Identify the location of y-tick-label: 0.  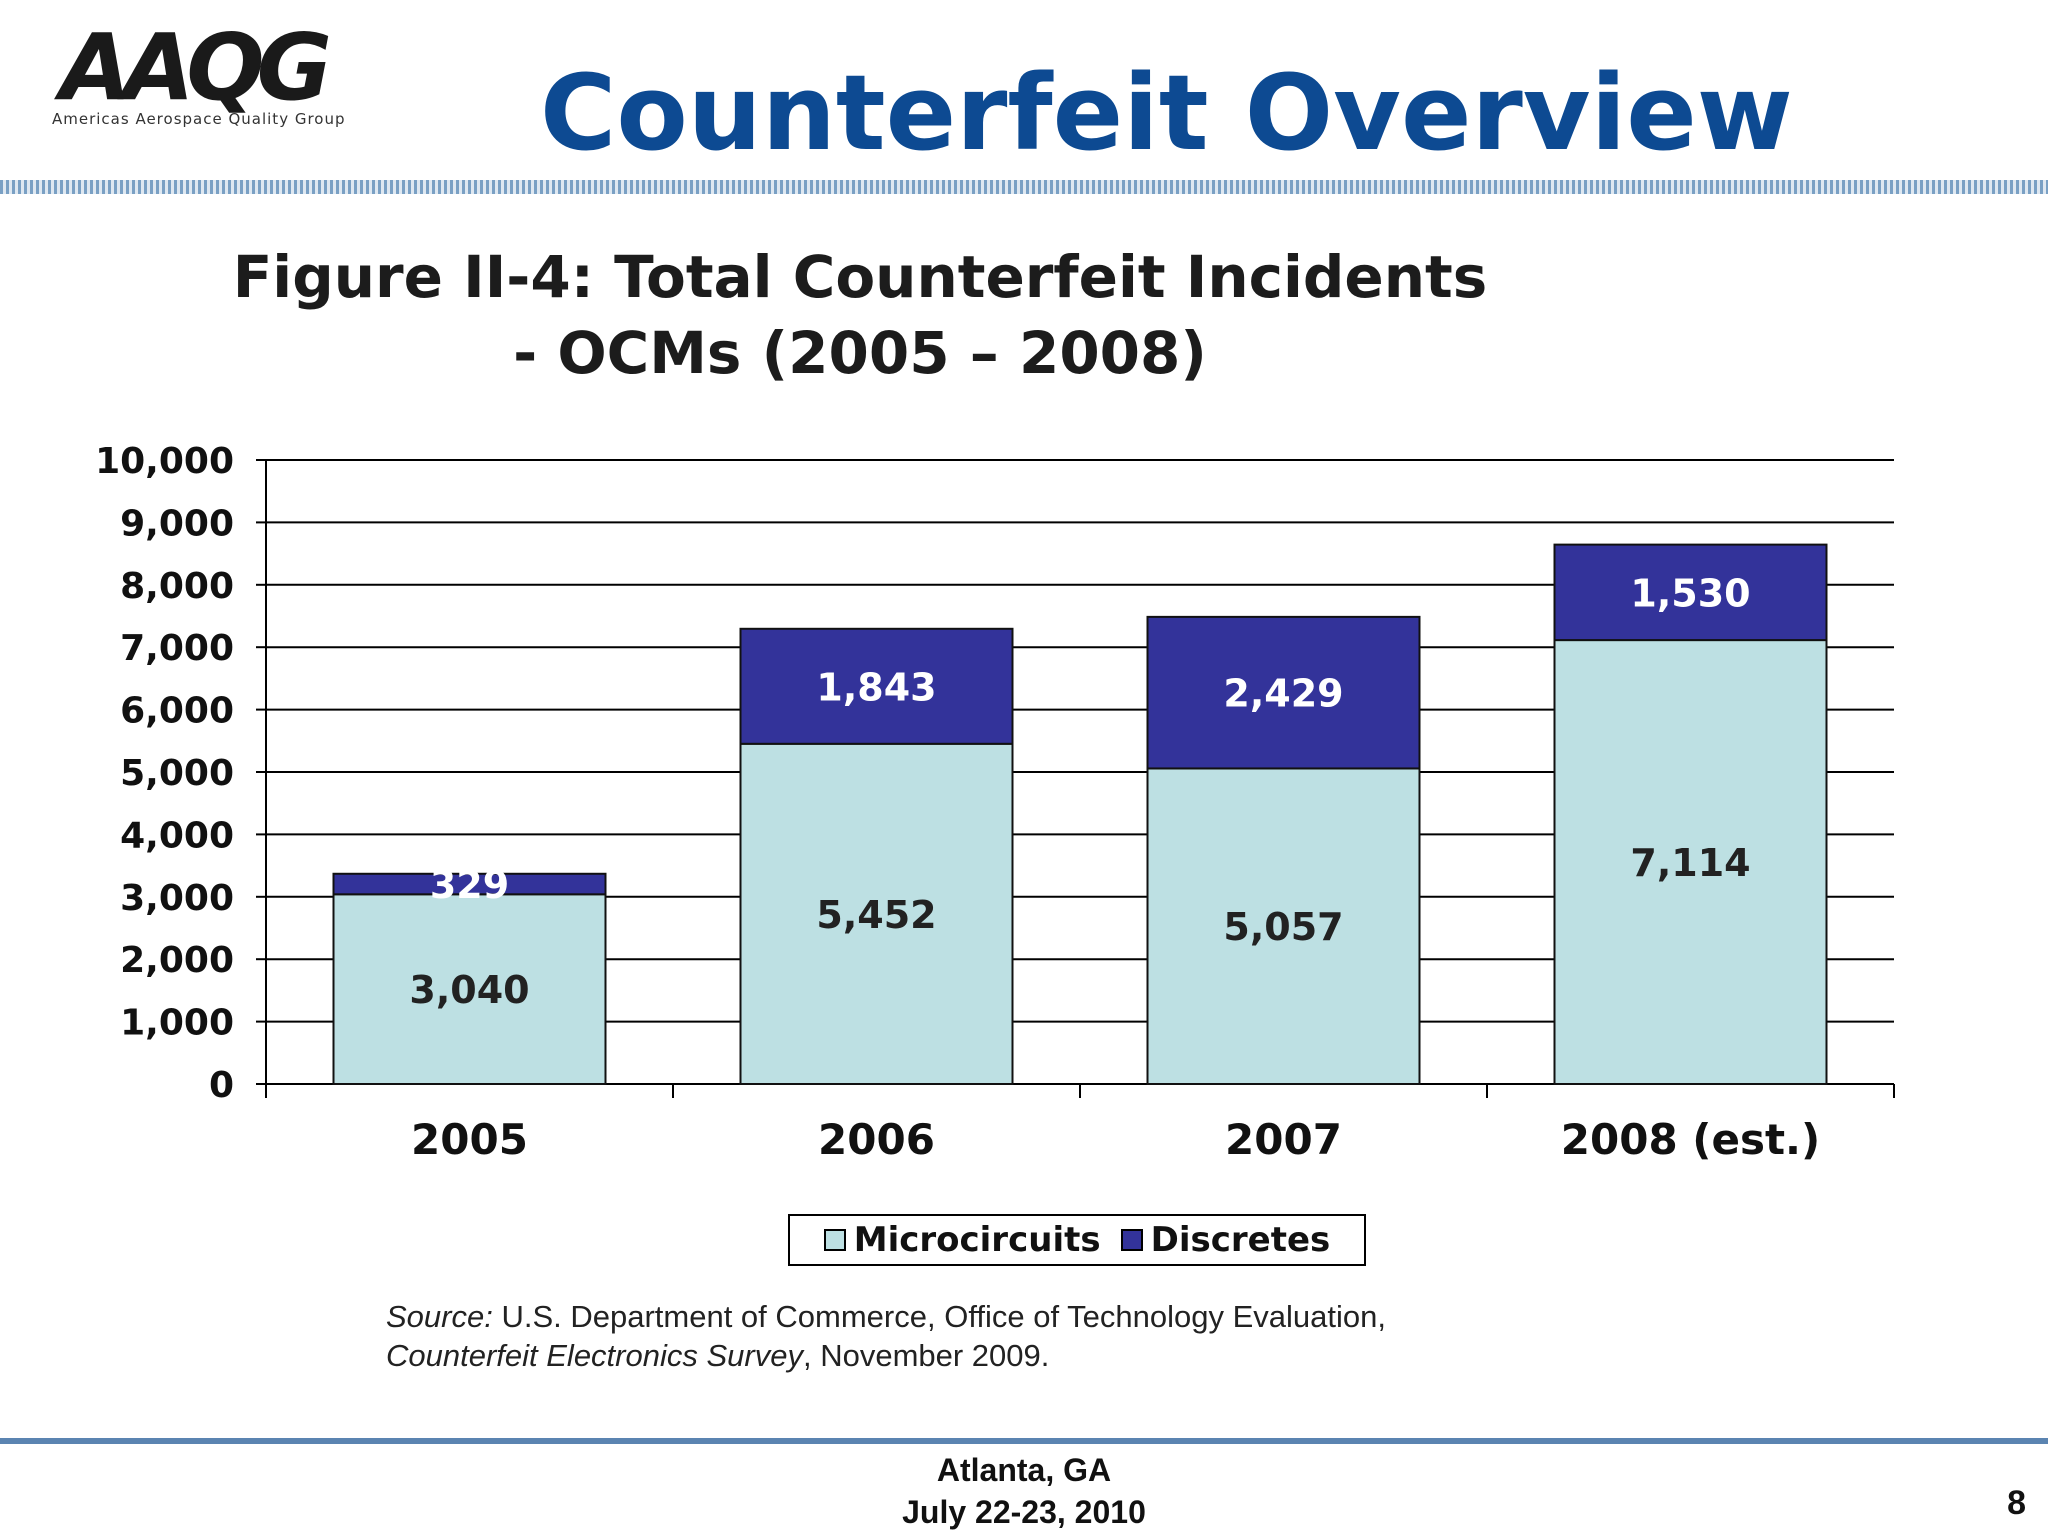
(221, 1085).